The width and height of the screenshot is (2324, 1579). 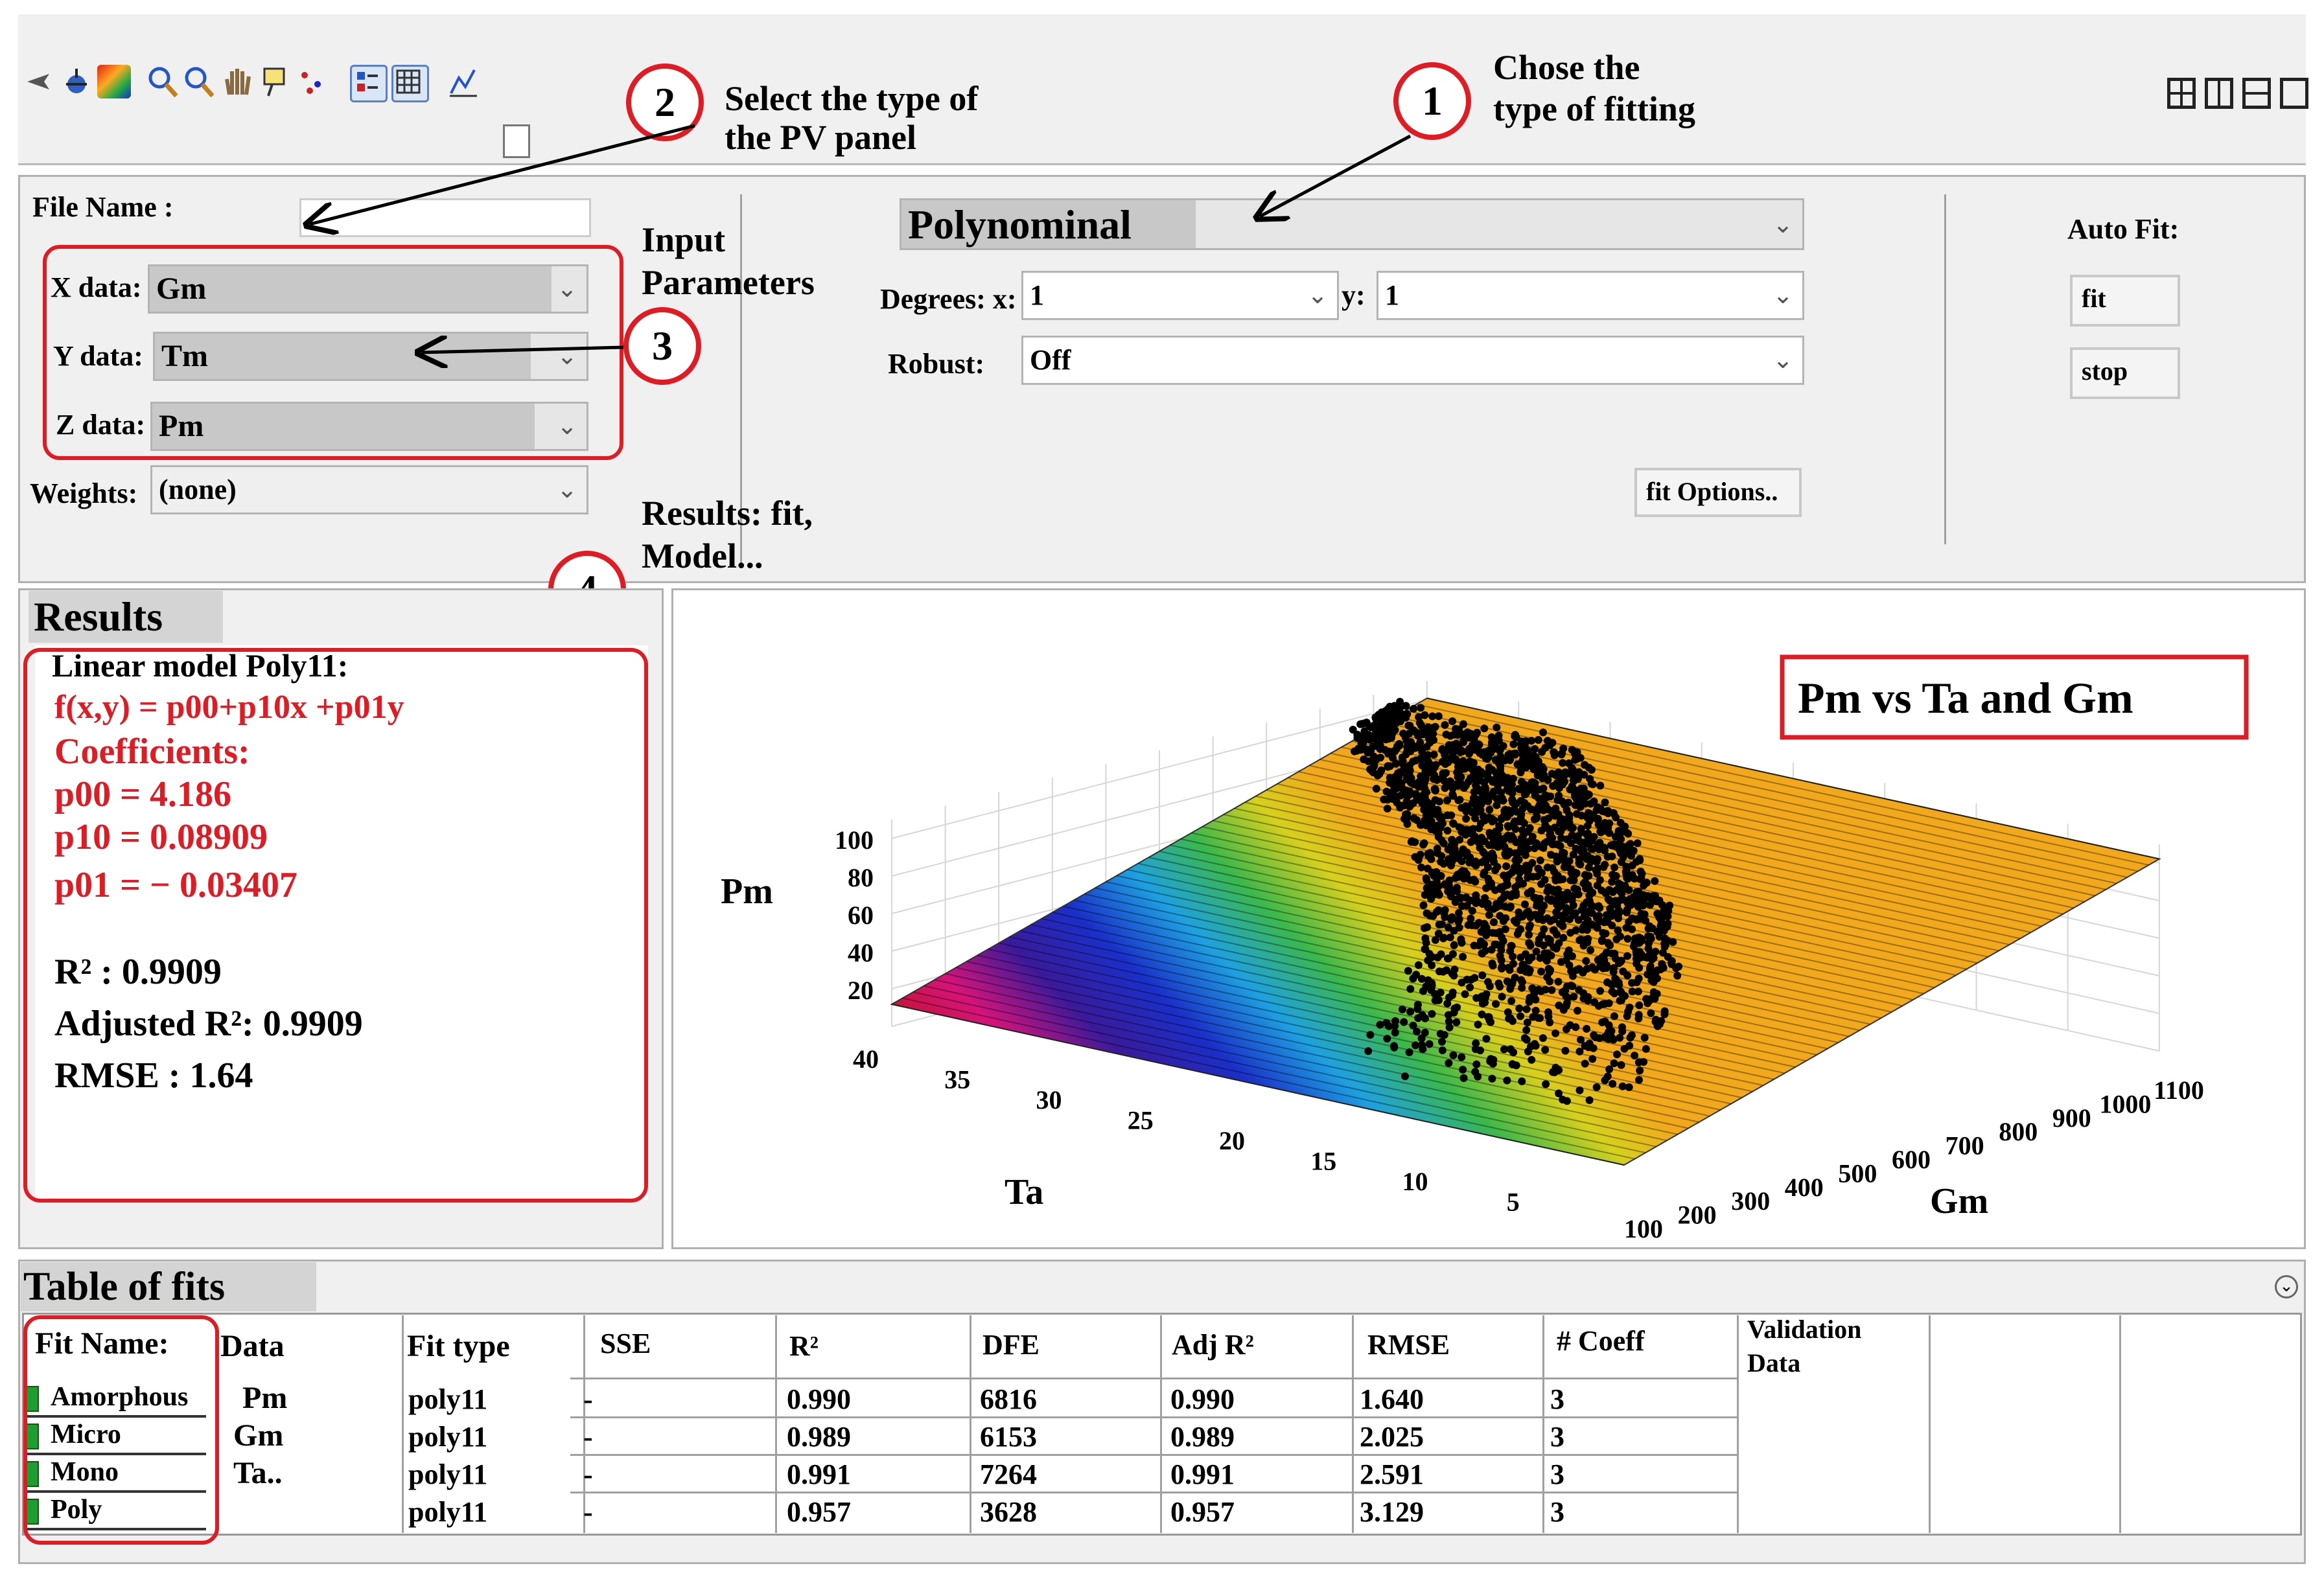 I want to click on data-cursor-icon, so click(x=76, y=81).